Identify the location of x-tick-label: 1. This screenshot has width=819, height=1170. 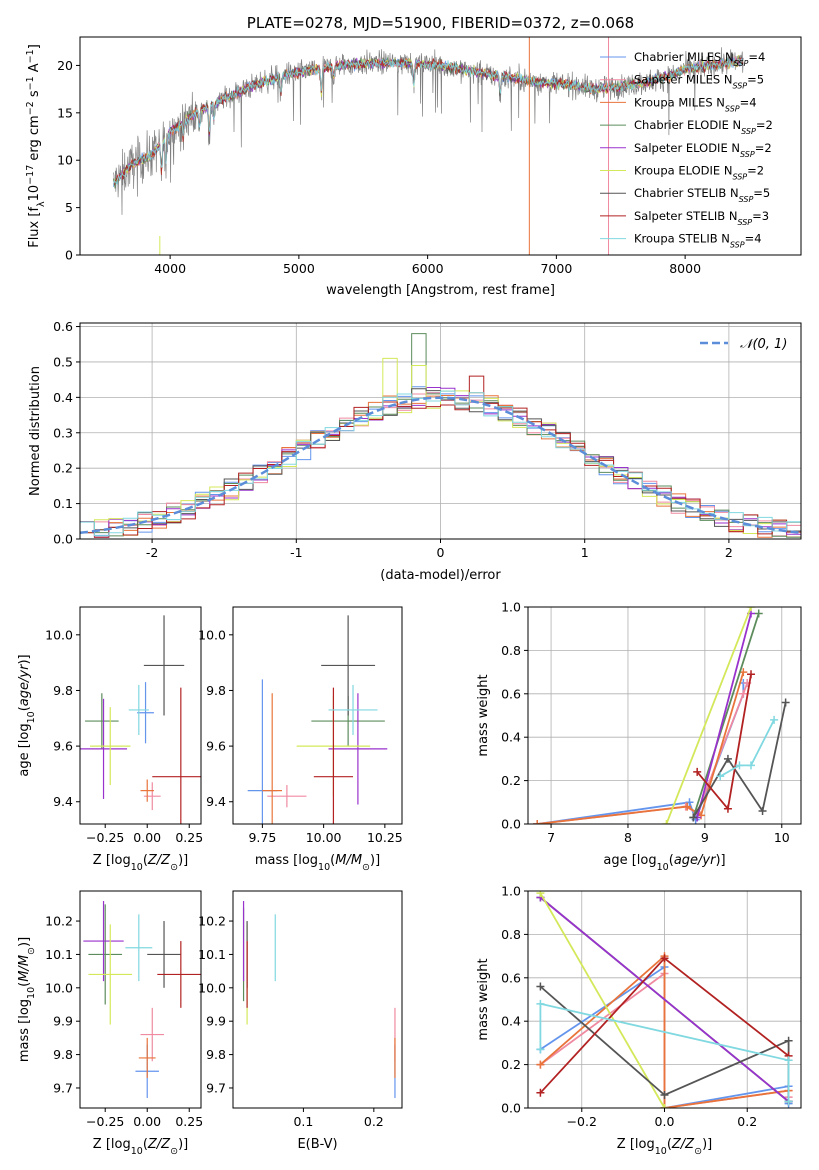
(585, 552).